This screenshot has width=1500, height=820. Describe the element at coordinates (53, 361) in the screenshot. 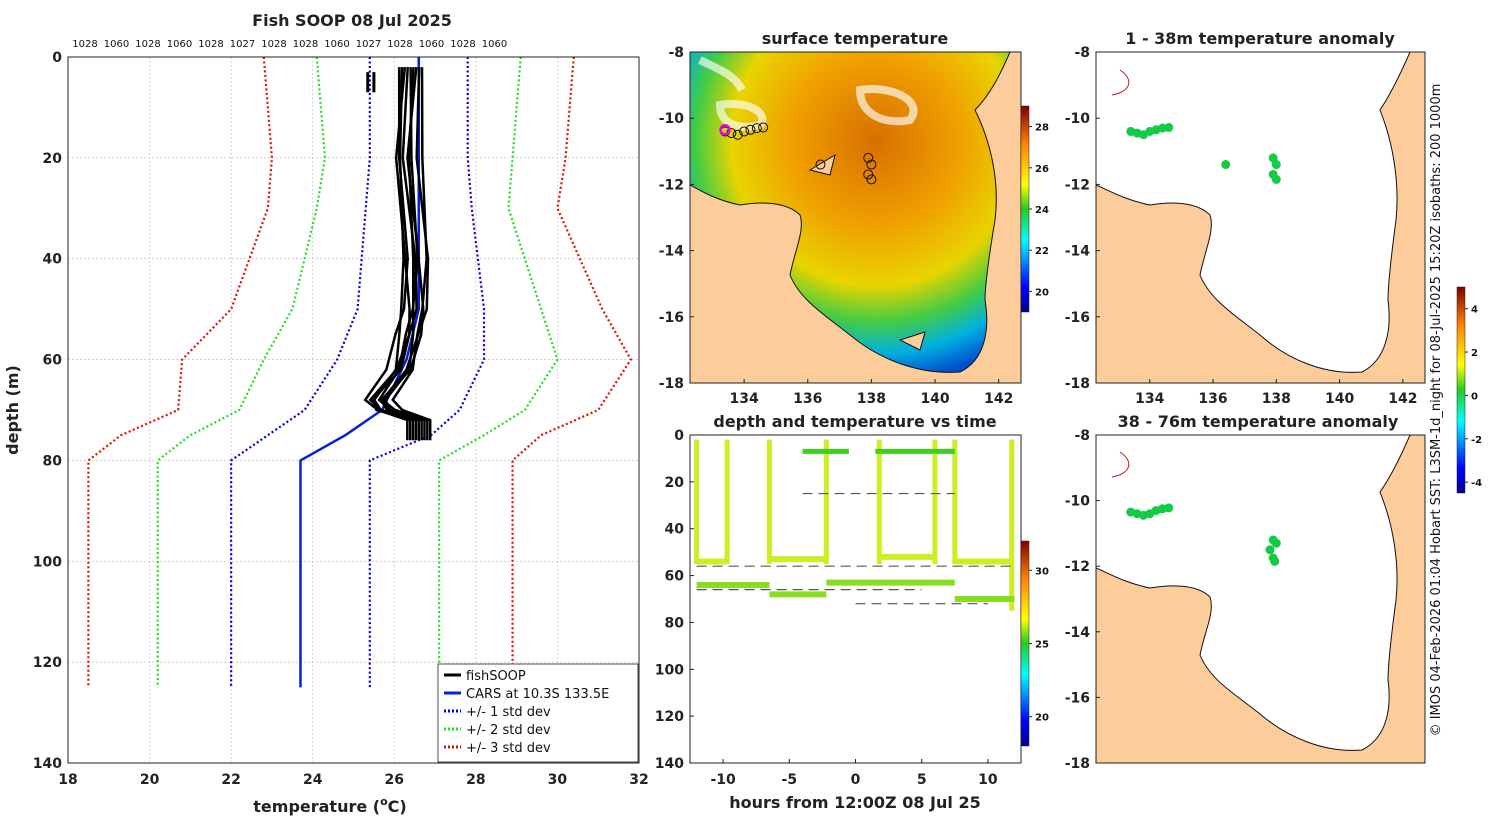

I see `profile-ytick-label: 60` at that location.